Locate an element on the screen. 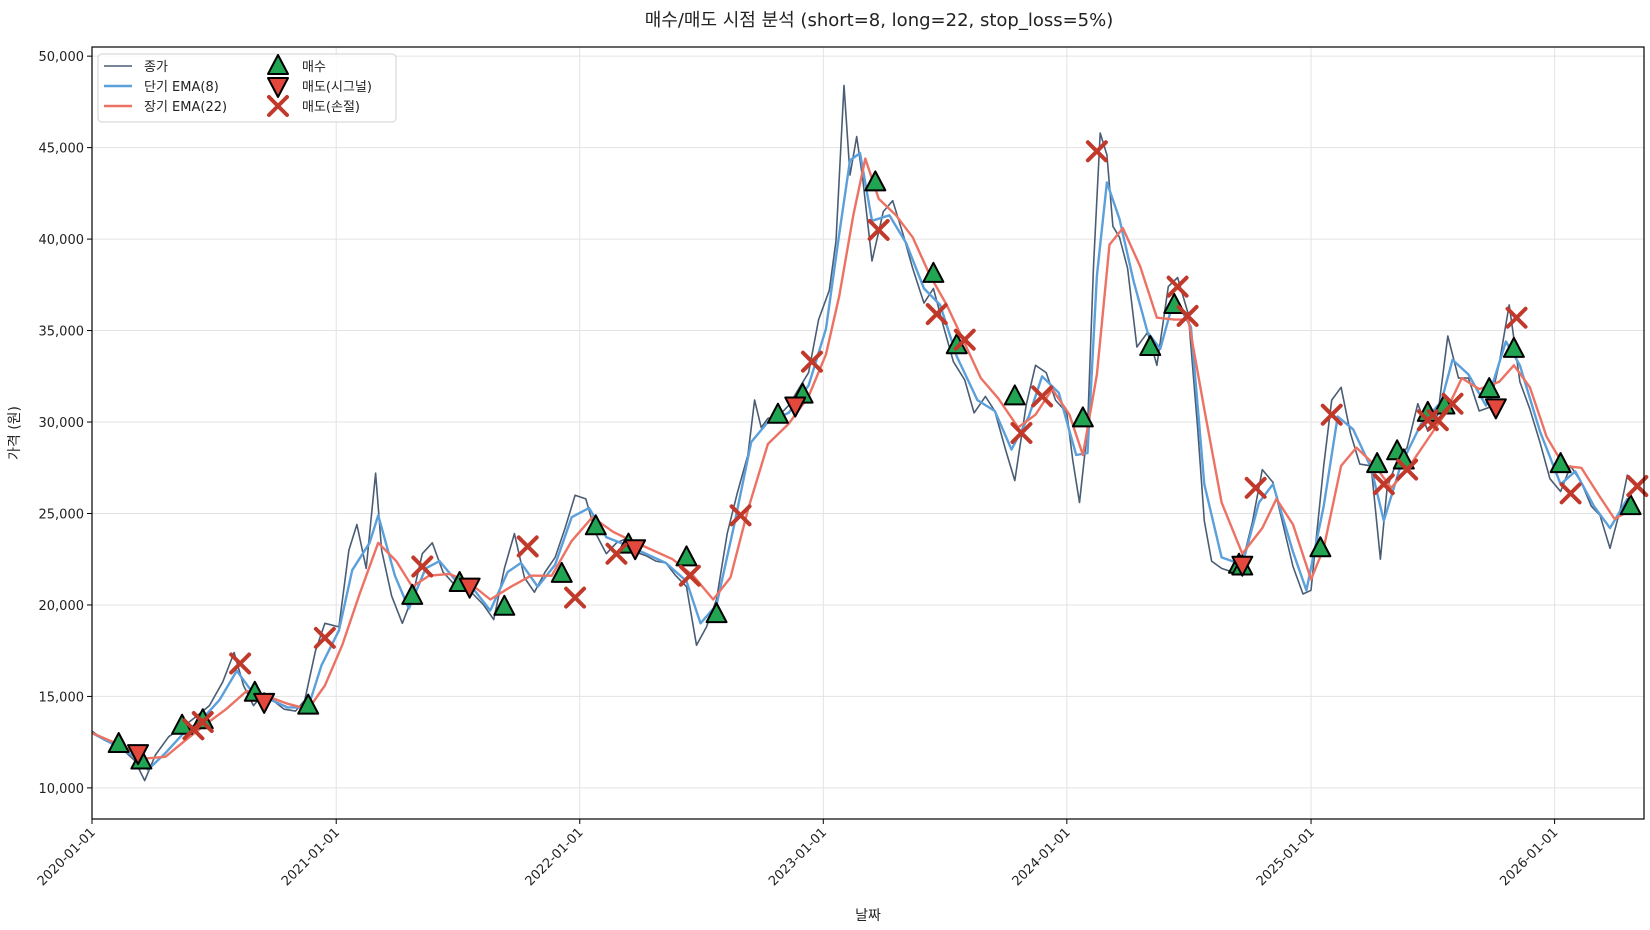 This screenshot has width=1650, height=930. y-tick-label: 10,000 is located at coordinates (62, 789).